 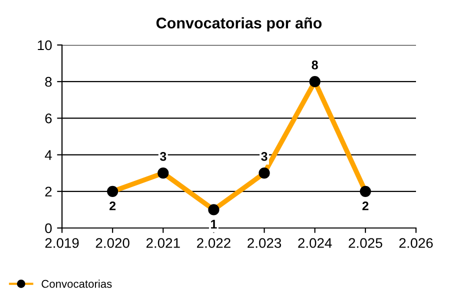 What do you see at coordinates (265, 243) in the screenshot?
I see `x-tick-label: 2.023` at bounding box center [265, 243].